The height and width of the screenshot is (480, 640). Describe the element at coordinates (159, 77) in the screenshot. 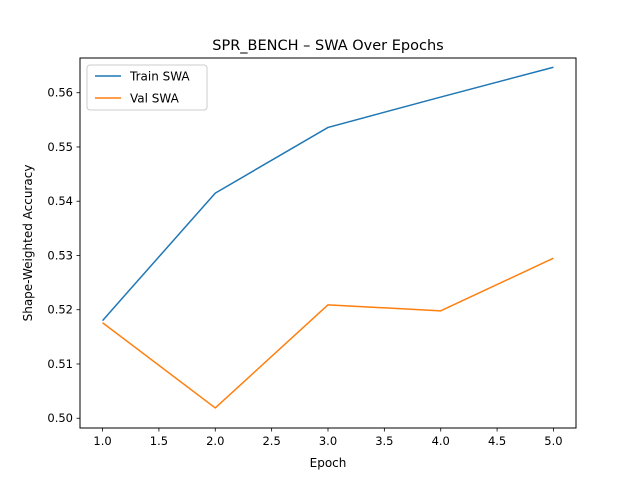

I see `legend-label: Train SWA` at that location.